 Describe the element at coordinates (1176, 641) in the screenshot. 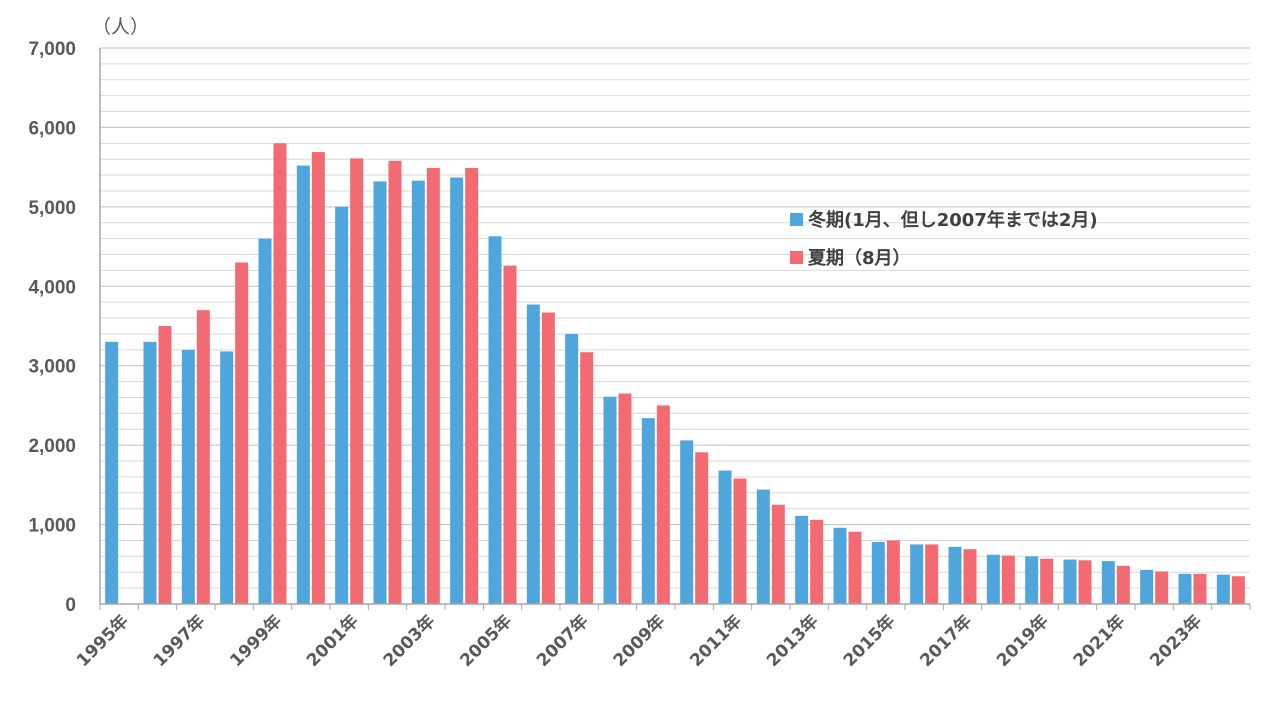

I see `x-tick-label: 2023年` at that location.